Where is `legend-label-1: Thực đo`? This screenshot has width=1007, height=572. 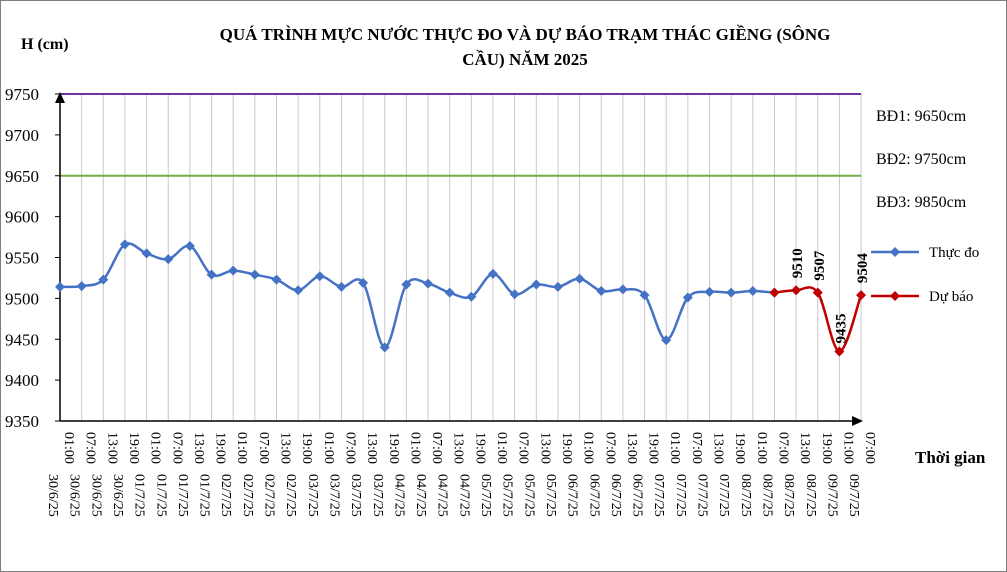 legend-label-1: Thực đo is located at coordinates (954, 253).